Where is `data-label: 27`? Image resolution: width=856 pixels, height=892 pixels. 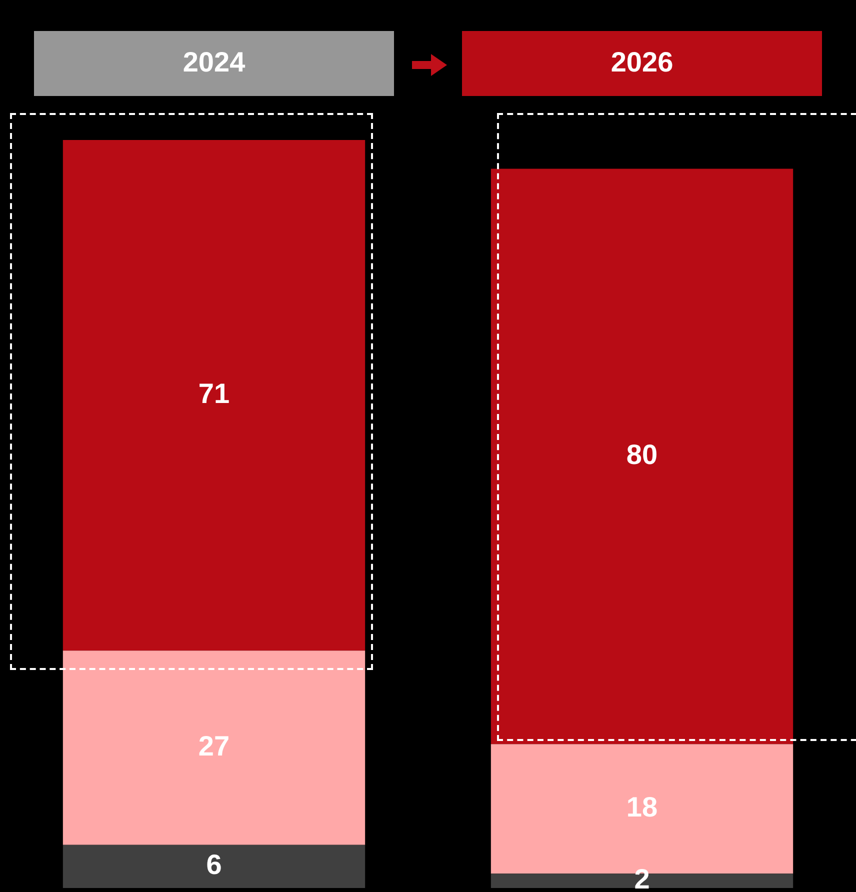 data-label: 27 is located at coordinates (214, 746).